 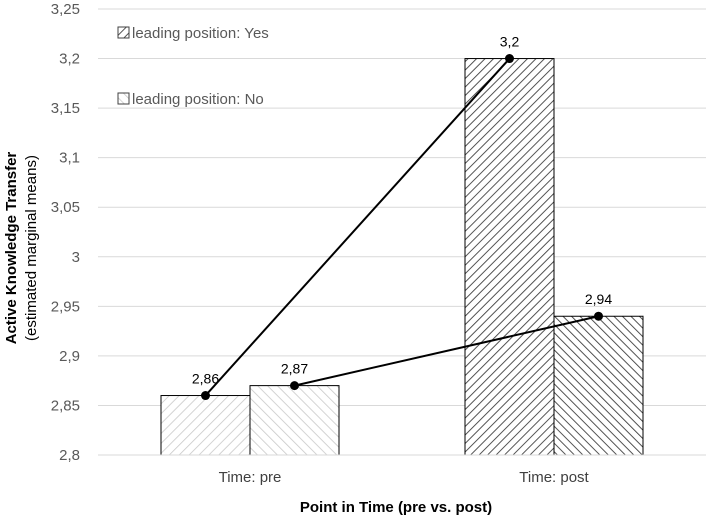 I want to click on y-tick-label: 2,95, so click(x=65, y=306).